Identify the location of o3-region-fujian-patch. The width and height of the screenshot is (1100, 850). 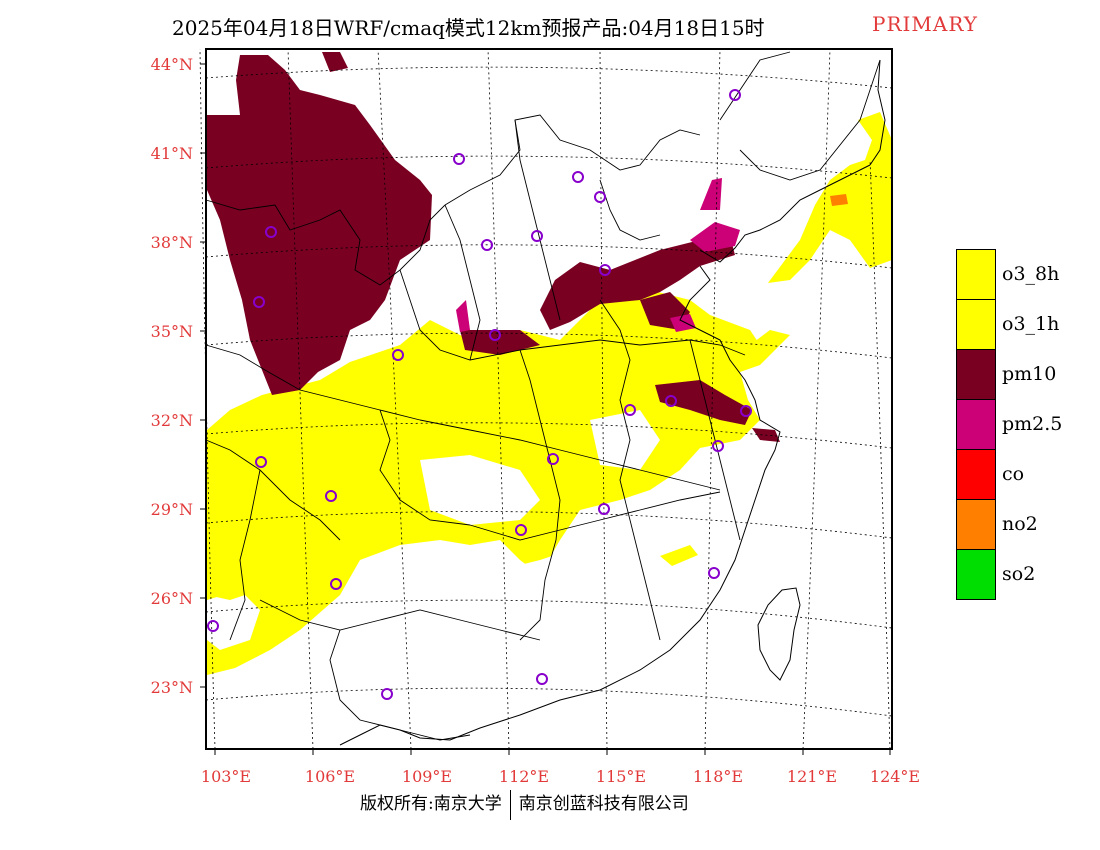
(679, 555).